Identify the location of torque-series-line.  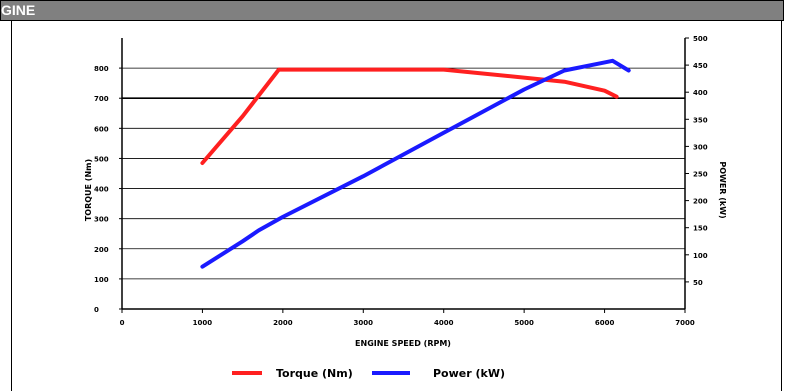
(409, 116).